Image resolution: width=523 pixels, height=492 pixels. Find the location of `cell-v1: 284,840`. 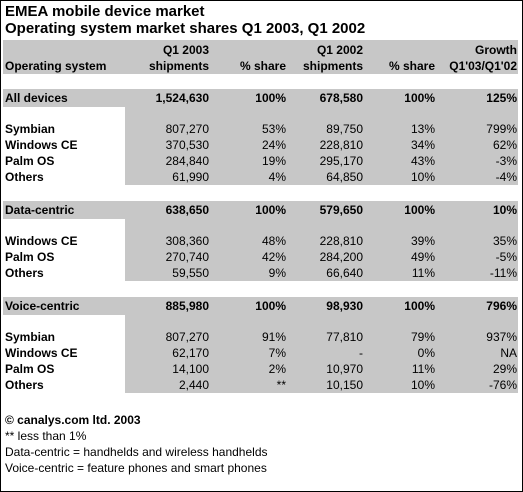

cell-v1: 284,840 is located at coordinates (187, 161).